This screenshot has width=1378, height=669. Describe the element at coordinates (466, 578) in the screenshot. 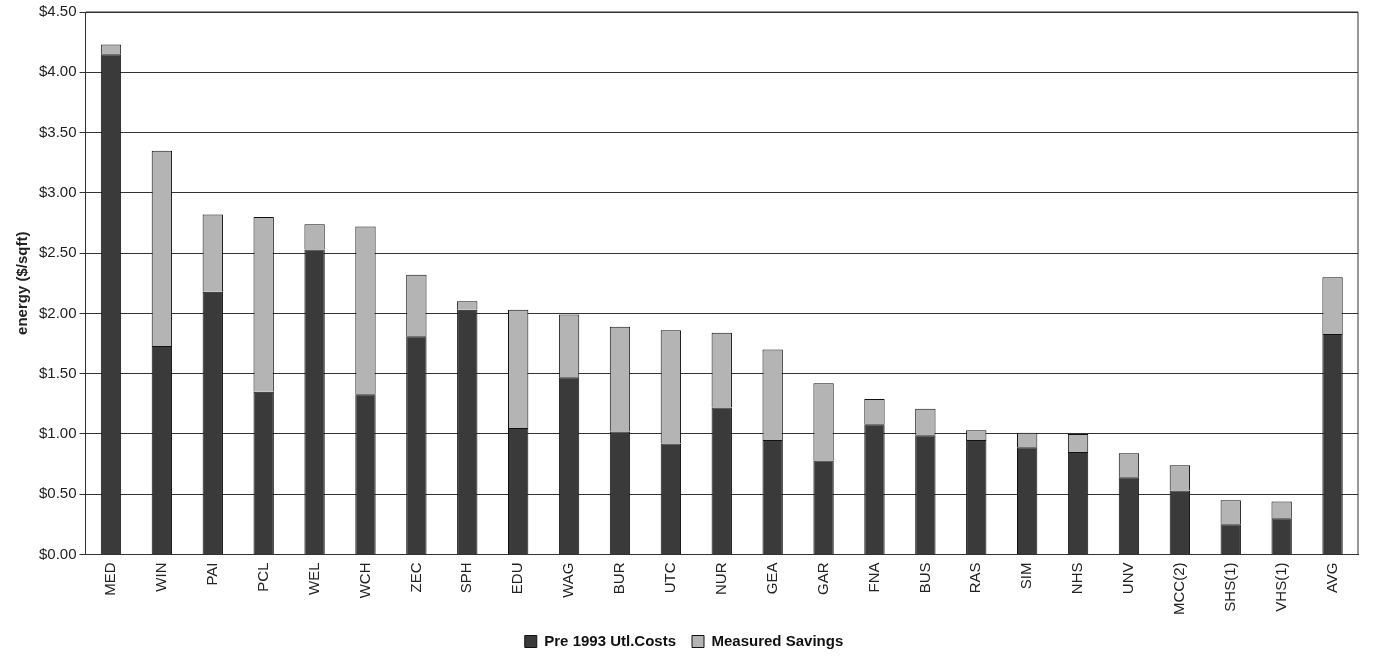

I see `x-tick-label: SPH` at that location.